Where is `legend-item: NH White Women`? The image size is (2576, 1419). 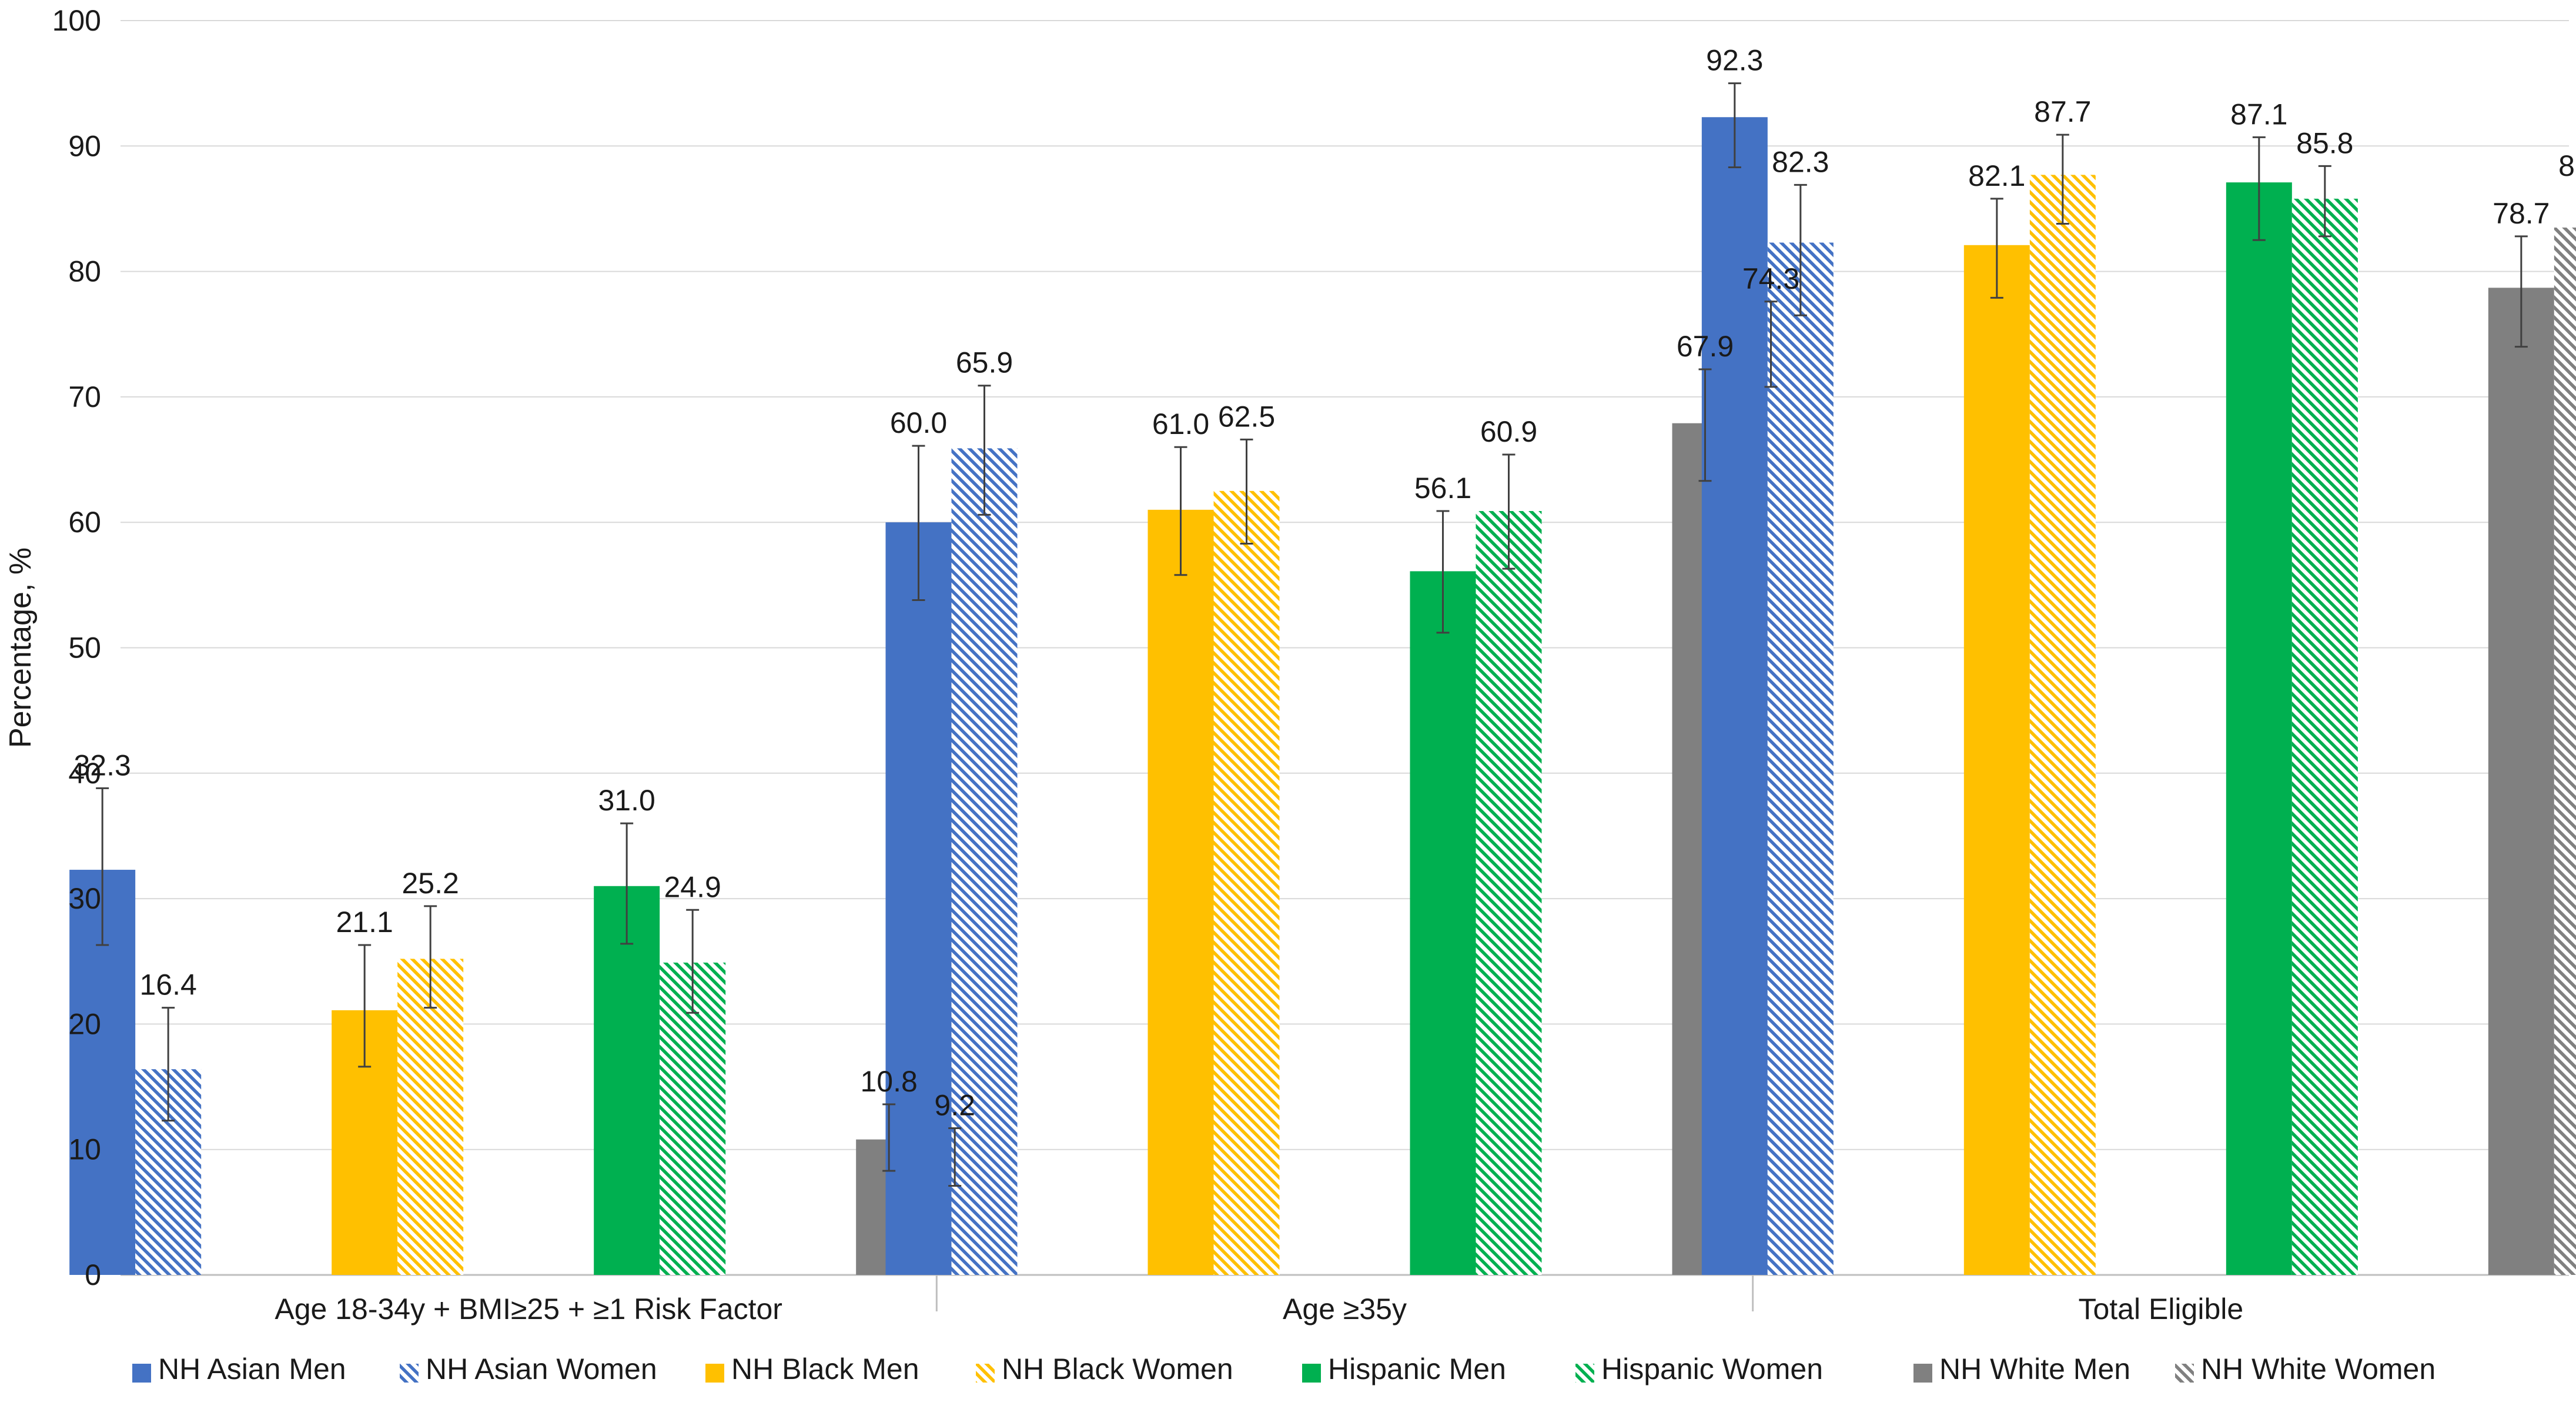 legend-item: NH White Women is located at coordinates (2305, 1369).